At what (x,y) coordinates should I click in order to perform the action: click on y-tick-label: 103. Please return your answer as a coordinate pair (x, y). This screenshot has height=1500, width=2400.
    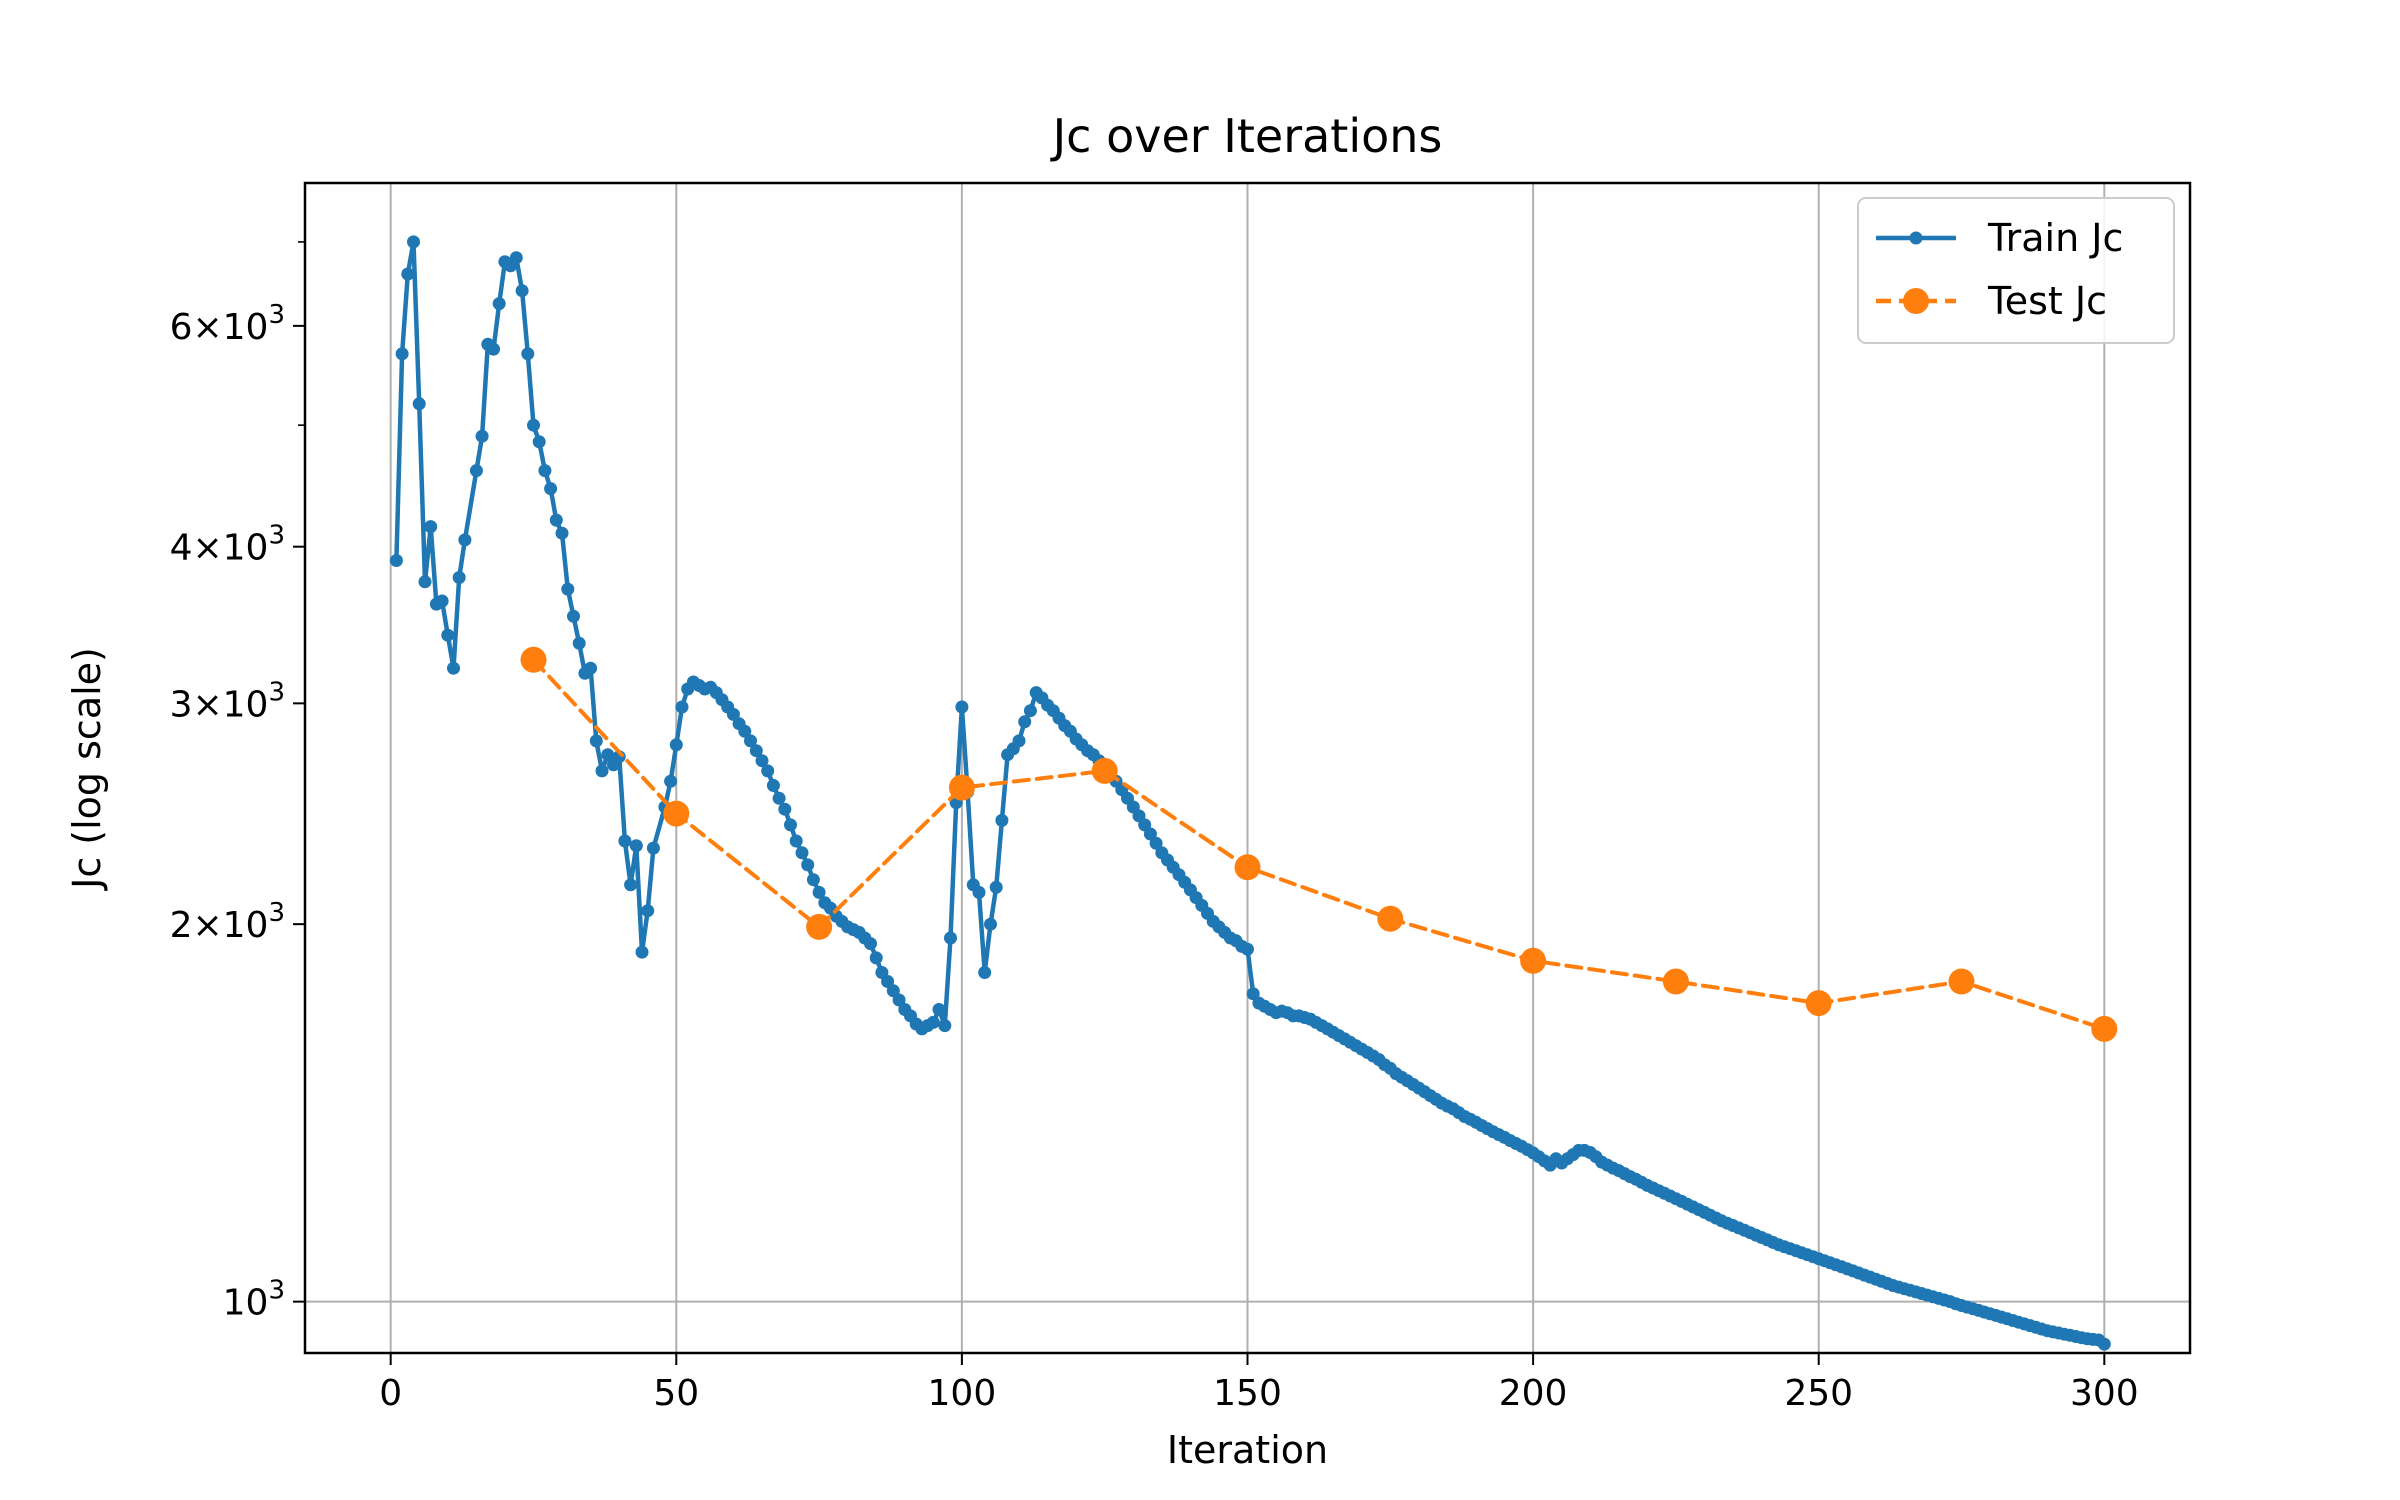
    Looking at the image, I should click on (254, 1300).